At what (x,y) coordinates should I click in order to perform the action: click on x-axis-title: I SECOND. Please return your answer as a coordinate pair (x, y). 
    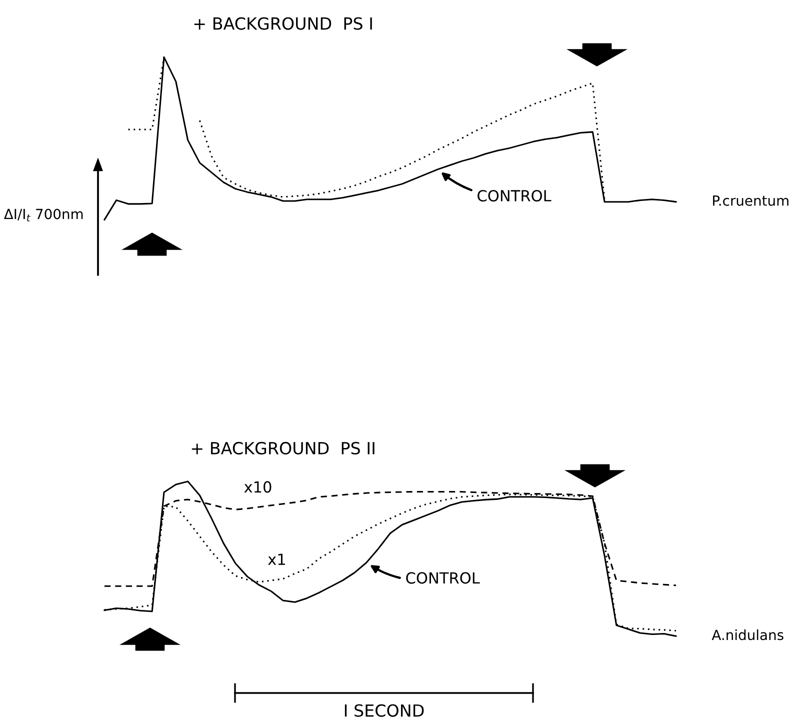
    Looking at the image, I should click on (384, 710).